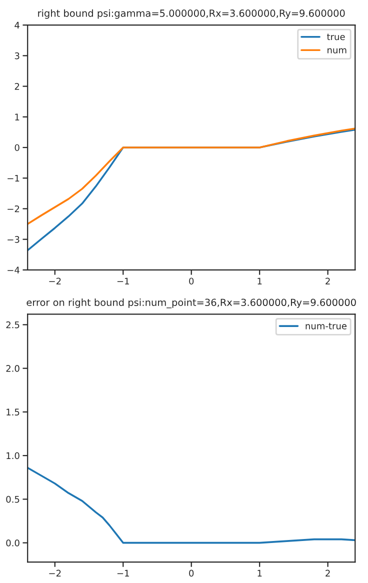  What do you see at coordinates (17, 117) in the screenshot?
I see `y-tick-label: 1` at bounding box center [17, 117].